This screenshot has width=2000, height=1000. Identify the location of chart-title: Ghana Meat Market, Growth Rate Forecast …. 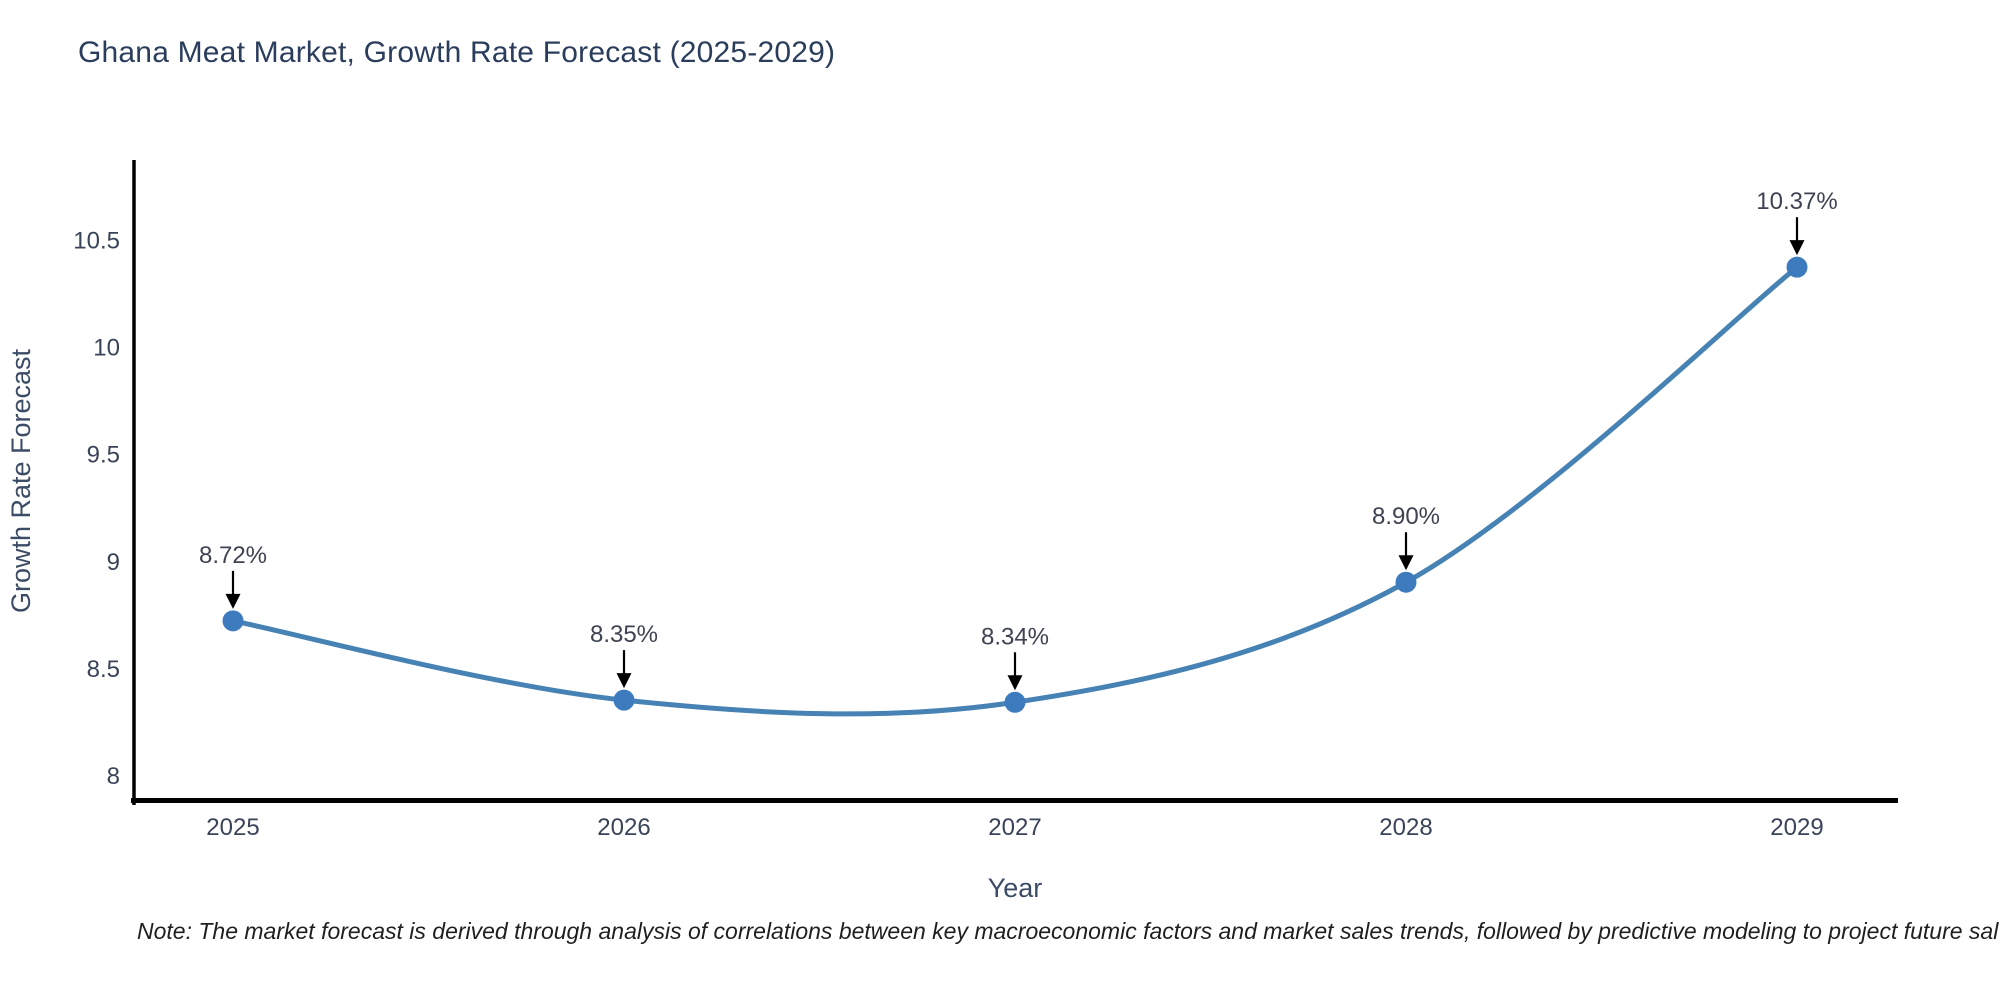
(457, 52).